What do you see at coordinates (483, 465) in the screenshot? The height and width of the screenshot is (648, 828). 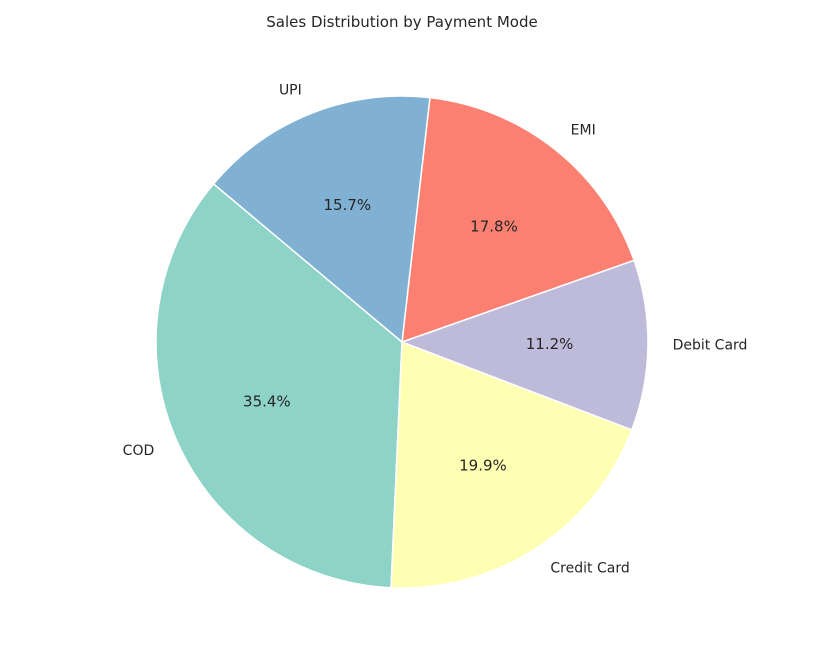 I see `pct-label-credit-card: 19.9%` at bounding box center [483, 465].